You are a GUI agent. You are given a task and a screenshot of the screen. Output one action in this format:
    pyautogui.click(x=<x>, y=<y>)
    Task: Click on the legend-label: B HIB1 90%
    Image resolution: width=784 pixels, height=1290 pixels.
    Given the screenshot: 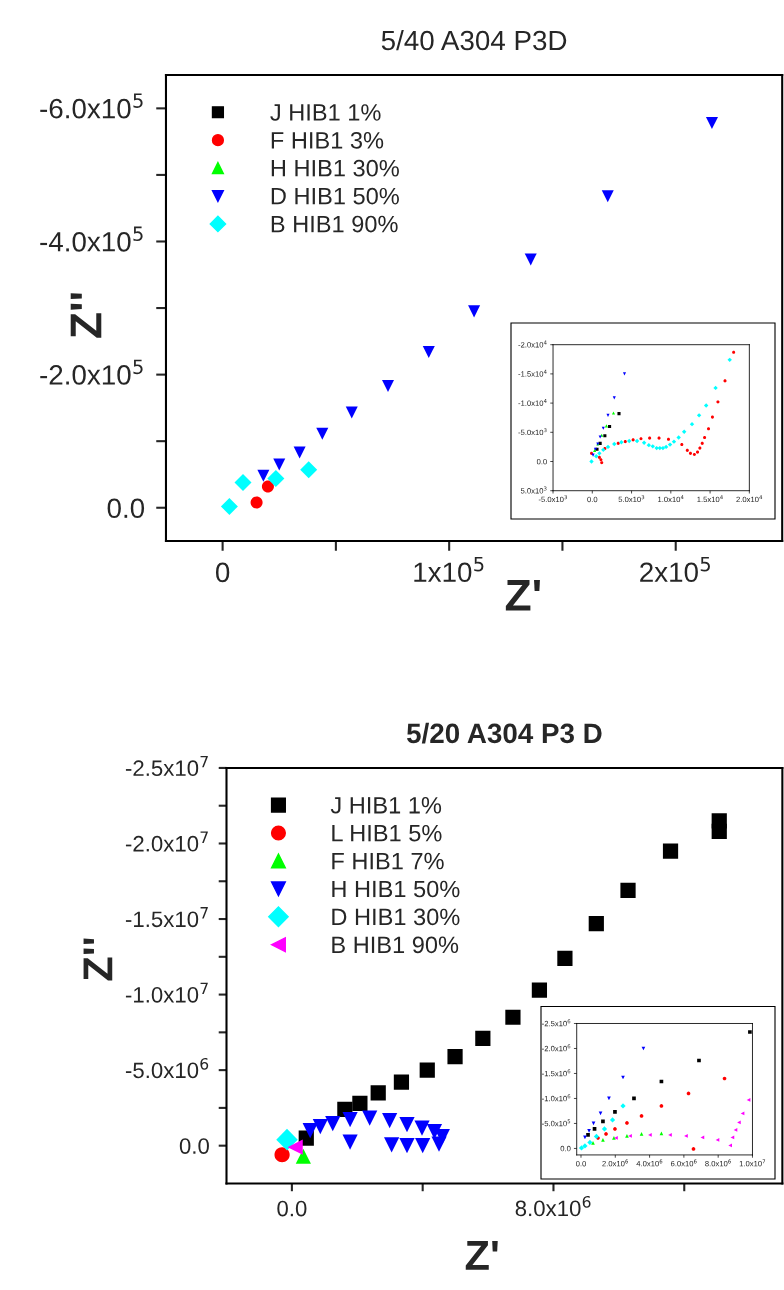 What is the action you would take?
    pyautogui.click(x=395, y=945)
    